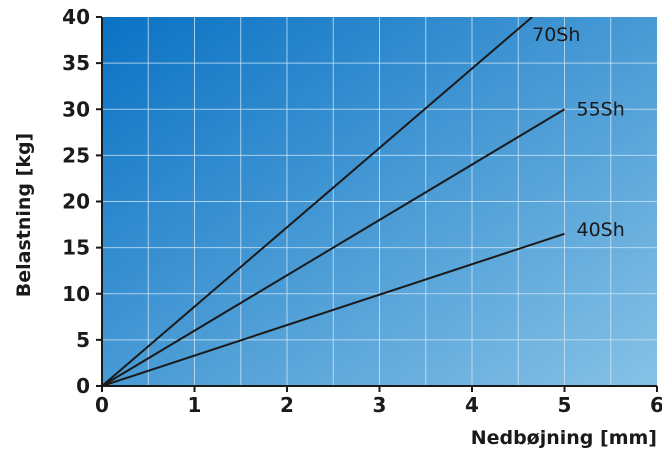  Describe the element at coordinates (76, 155) in the screenshot. I see `y-tick-label: 25` at that location.